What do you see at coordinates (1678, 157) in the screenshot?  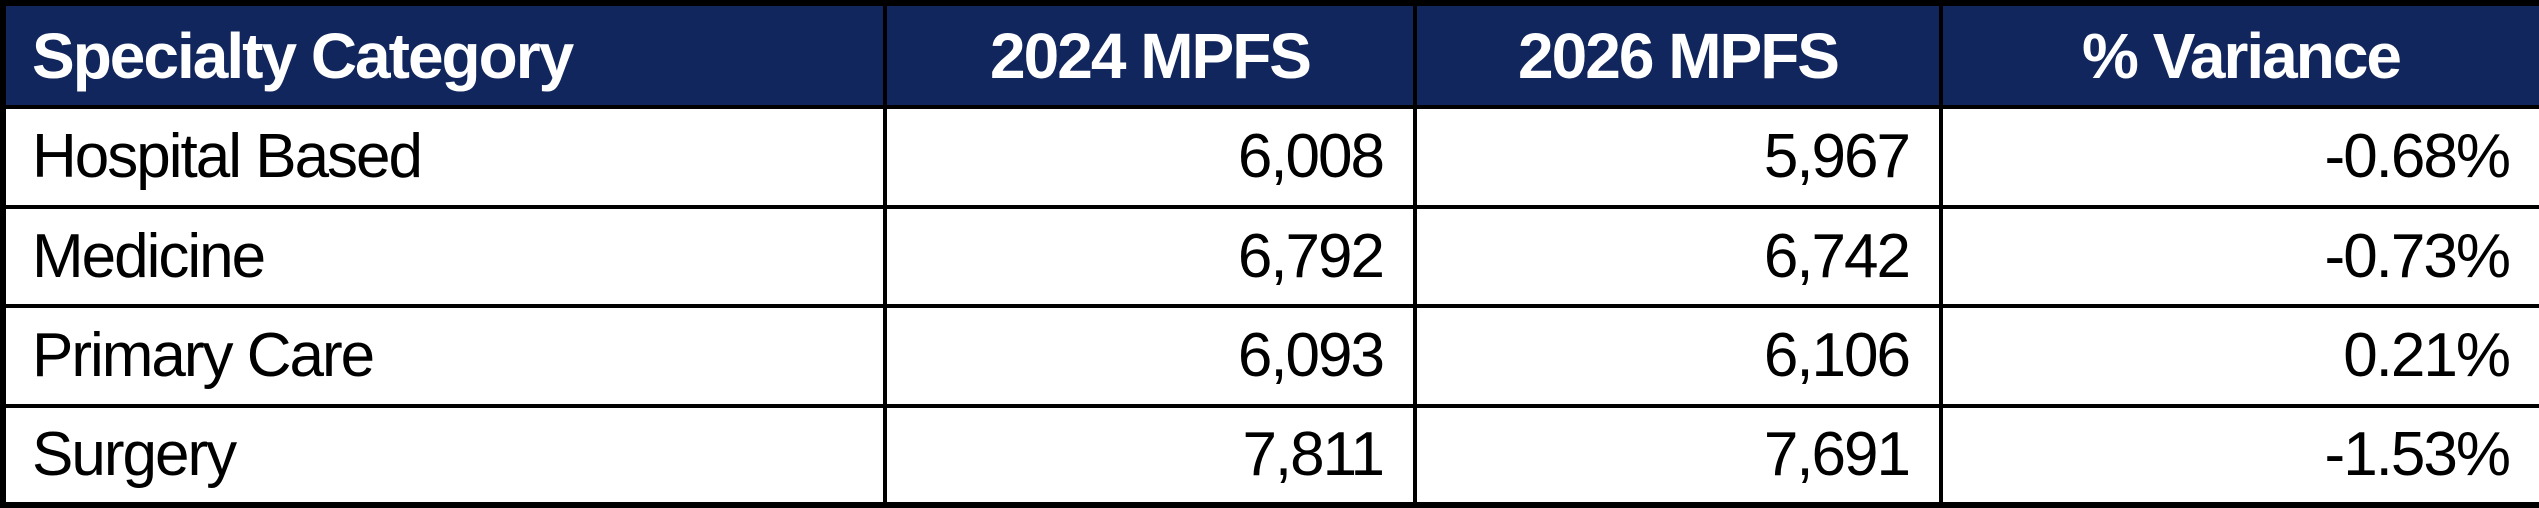 I see `cell-2026-mpfs: 5,967` at bounding box center [1678, 157].